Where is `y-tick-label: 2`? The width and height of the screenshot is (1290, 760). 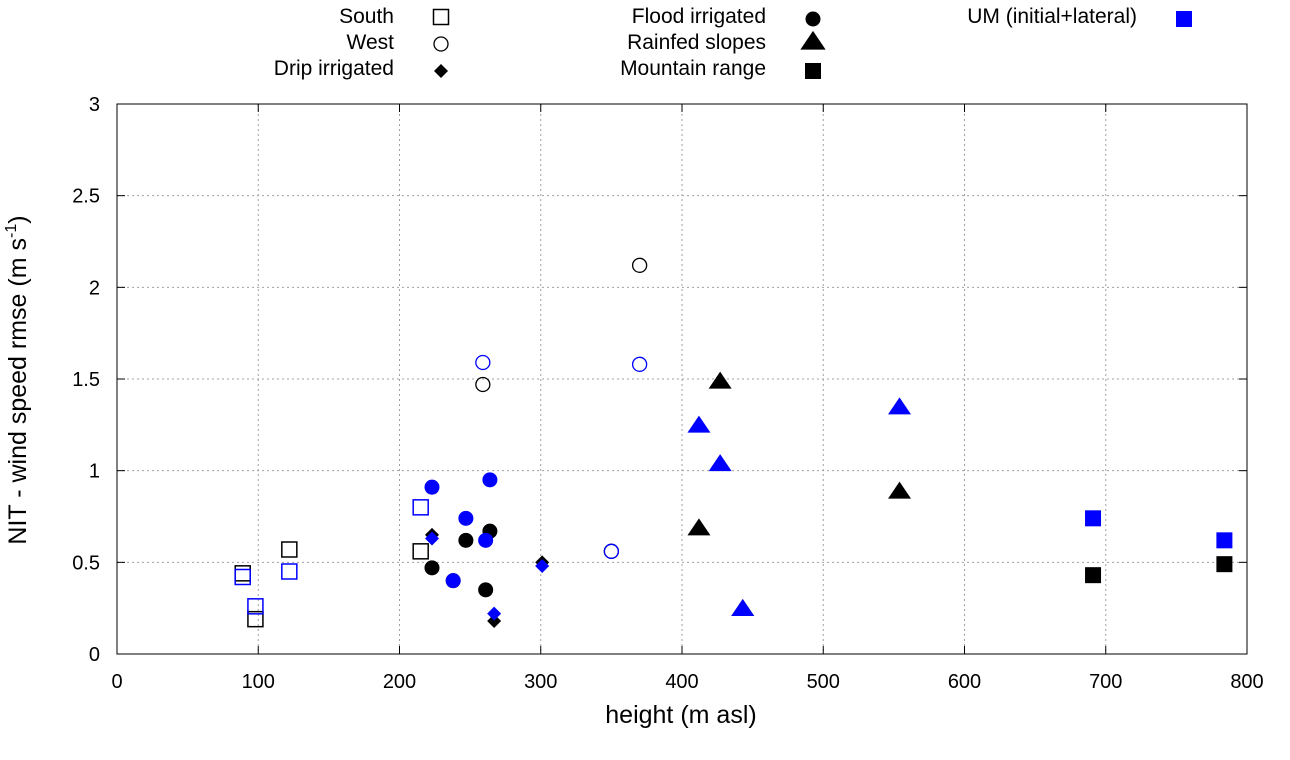
y-tick-label: 2 is located at coordinates (94, 288).